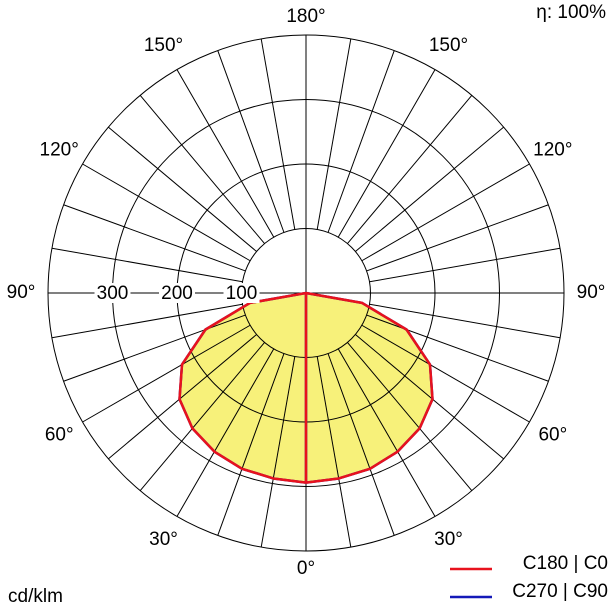 Image resolution: width=612 pixels, height=611 pixels. Describe the element at coordinates (21, 292) in the screenshot. I see `angle-label-left-90: 90°` at that location.